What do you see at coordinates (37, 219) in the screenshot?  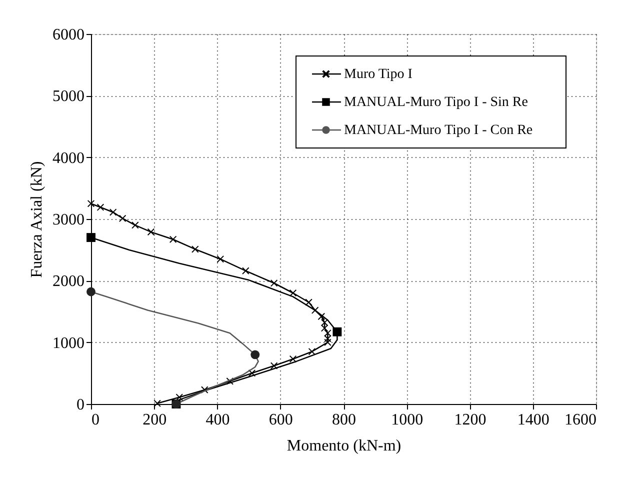 I see `y-axis-title: Fuerza Axial (kN)` at bounding box center [37, 219].